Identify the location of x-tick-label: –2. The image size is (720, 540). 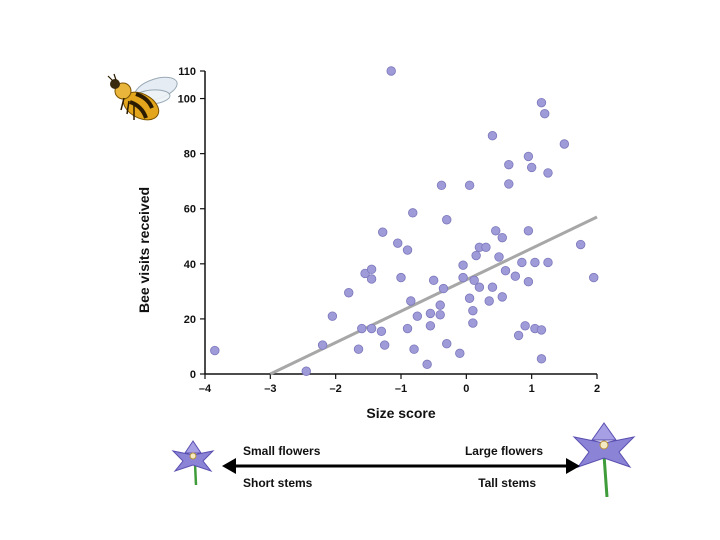
(336, 389).